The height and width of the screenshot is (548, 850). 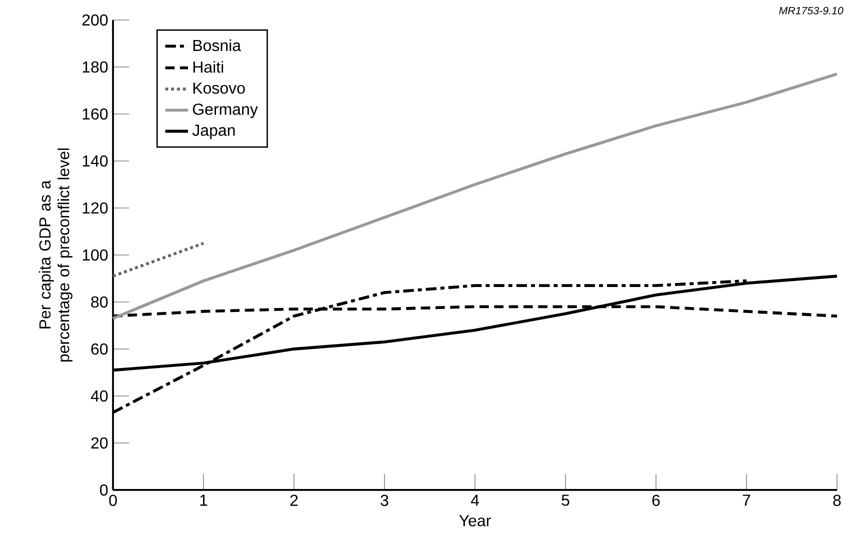 I want to click on y-tick-label: 200, so click(x=95, y=20).